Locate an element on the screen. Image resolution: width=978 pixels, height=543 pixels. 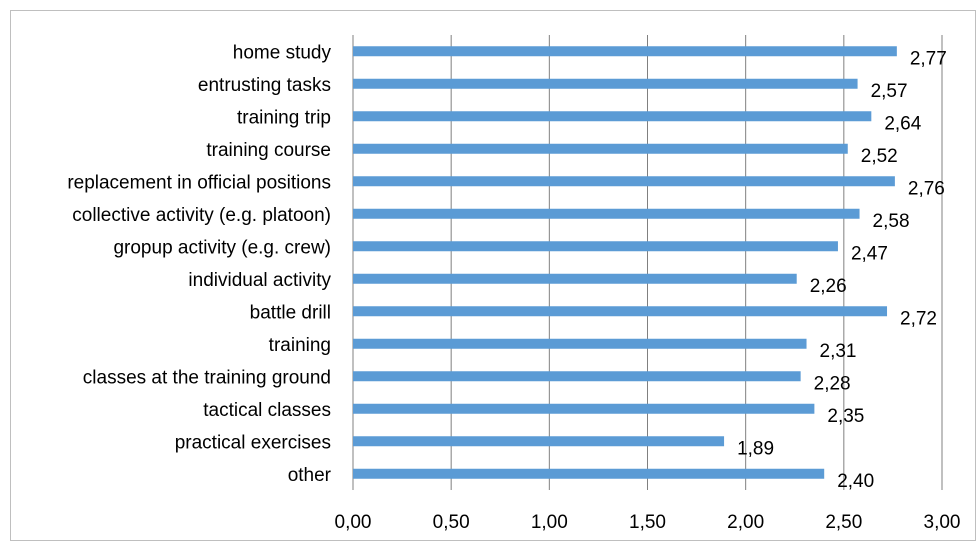
category-label-12: practical exercises is located at coordinates (253, 442).